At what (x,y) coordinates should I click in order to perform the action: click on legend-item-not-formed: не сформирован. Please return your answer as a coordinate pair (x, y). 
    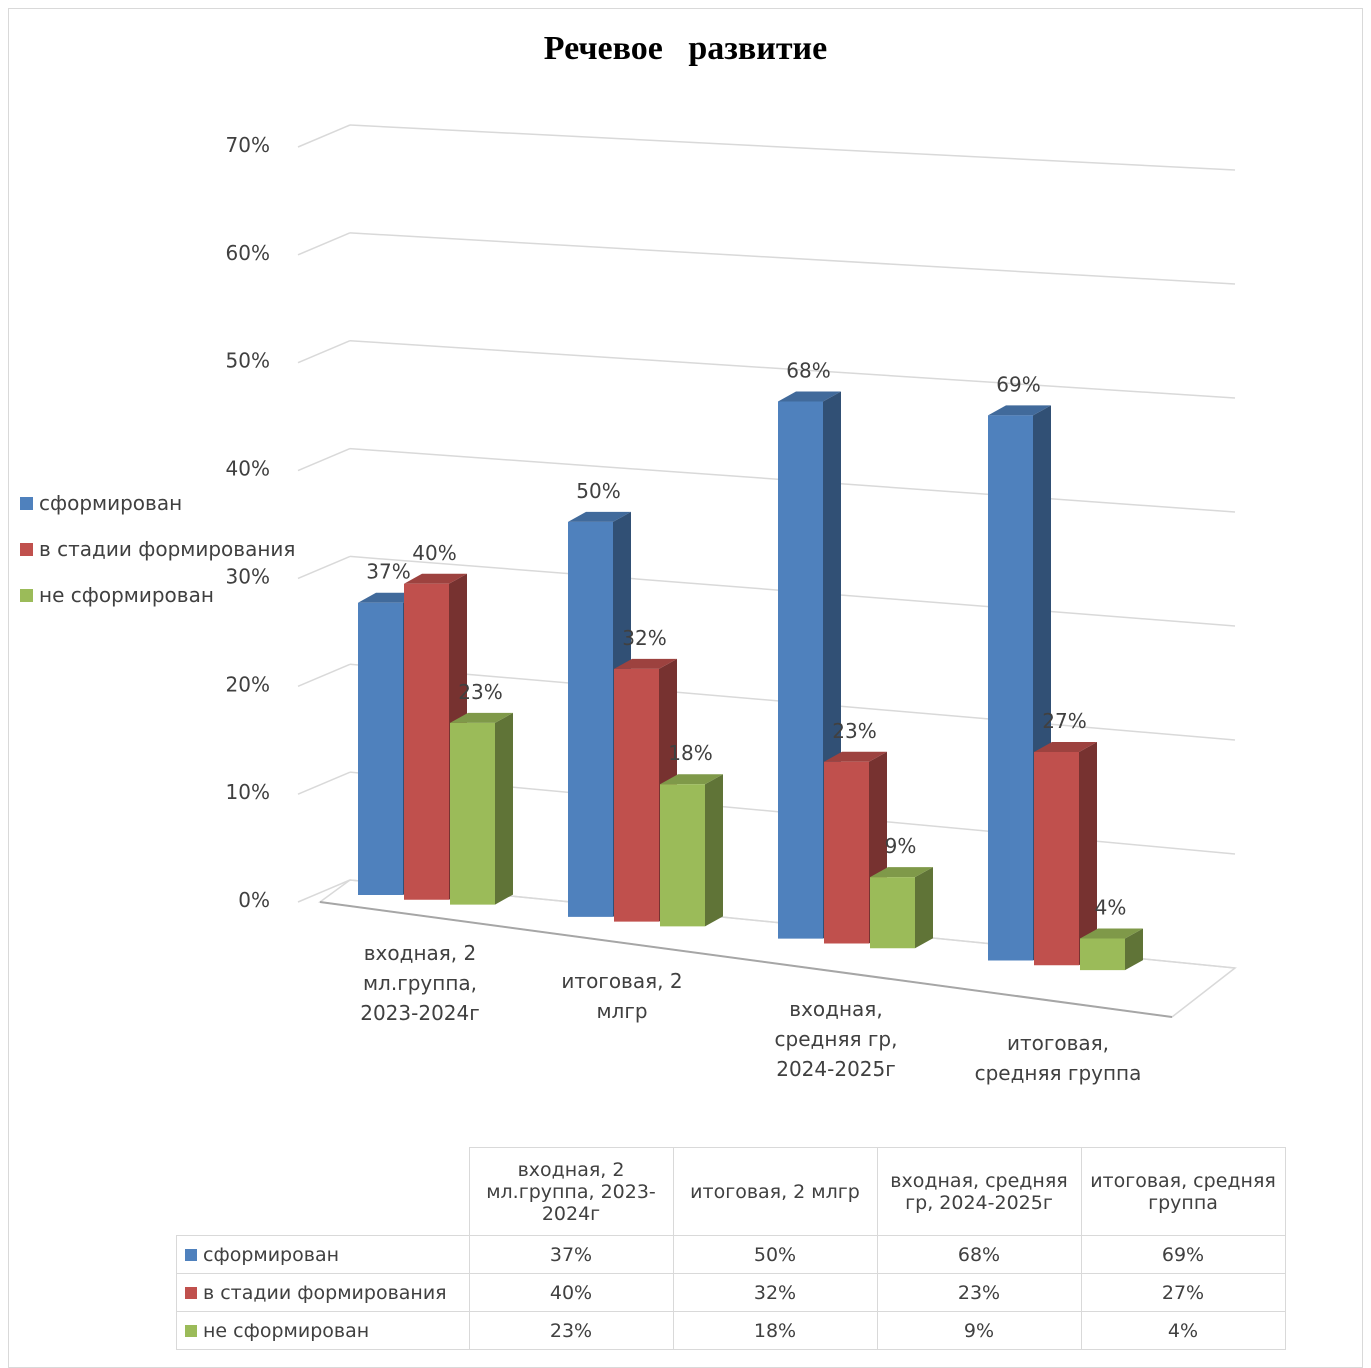
    Looking at the image, I should click on (157, 595).